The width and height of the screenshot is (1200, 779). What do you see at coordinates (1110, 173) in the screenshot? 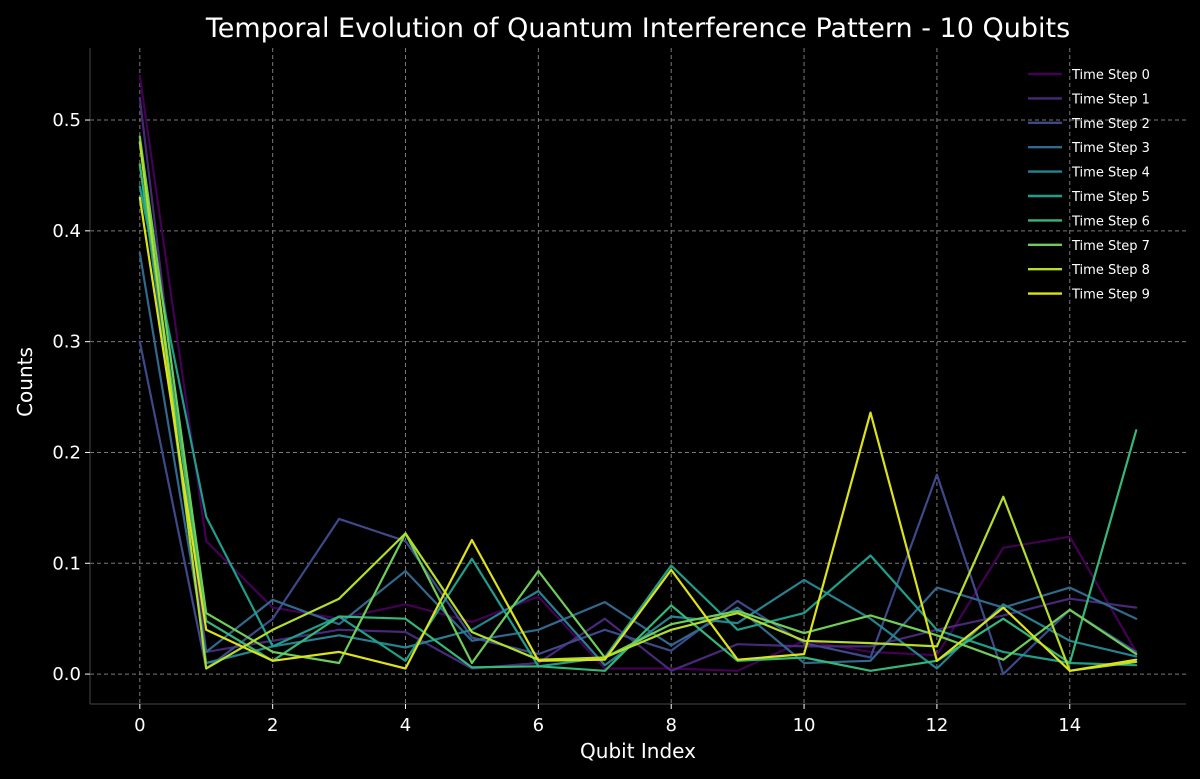
I see `legend-label-4: Time Step 4` at bounding box center [1110, 173].